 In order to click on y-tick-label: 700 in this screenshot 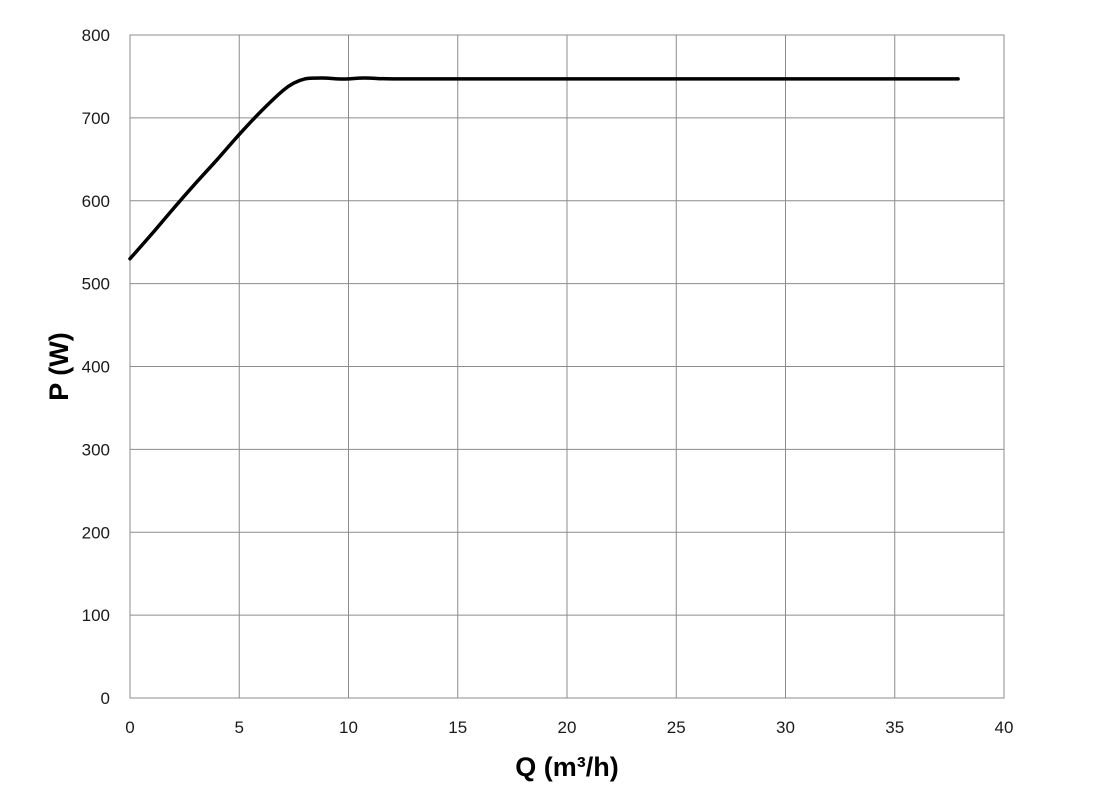, I will do `click(96, 118)`.